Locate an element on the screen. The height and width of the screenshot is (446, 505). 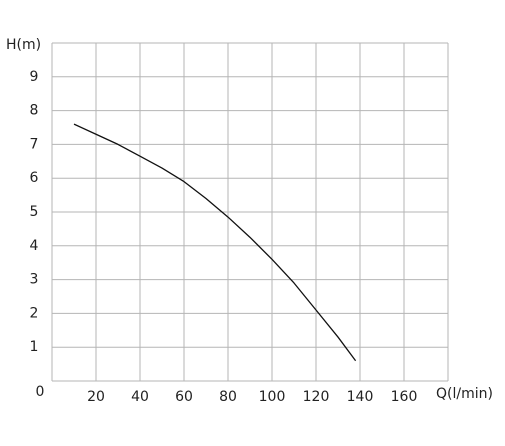
x-tick-label: 160 is located at coordinates (404, 397).